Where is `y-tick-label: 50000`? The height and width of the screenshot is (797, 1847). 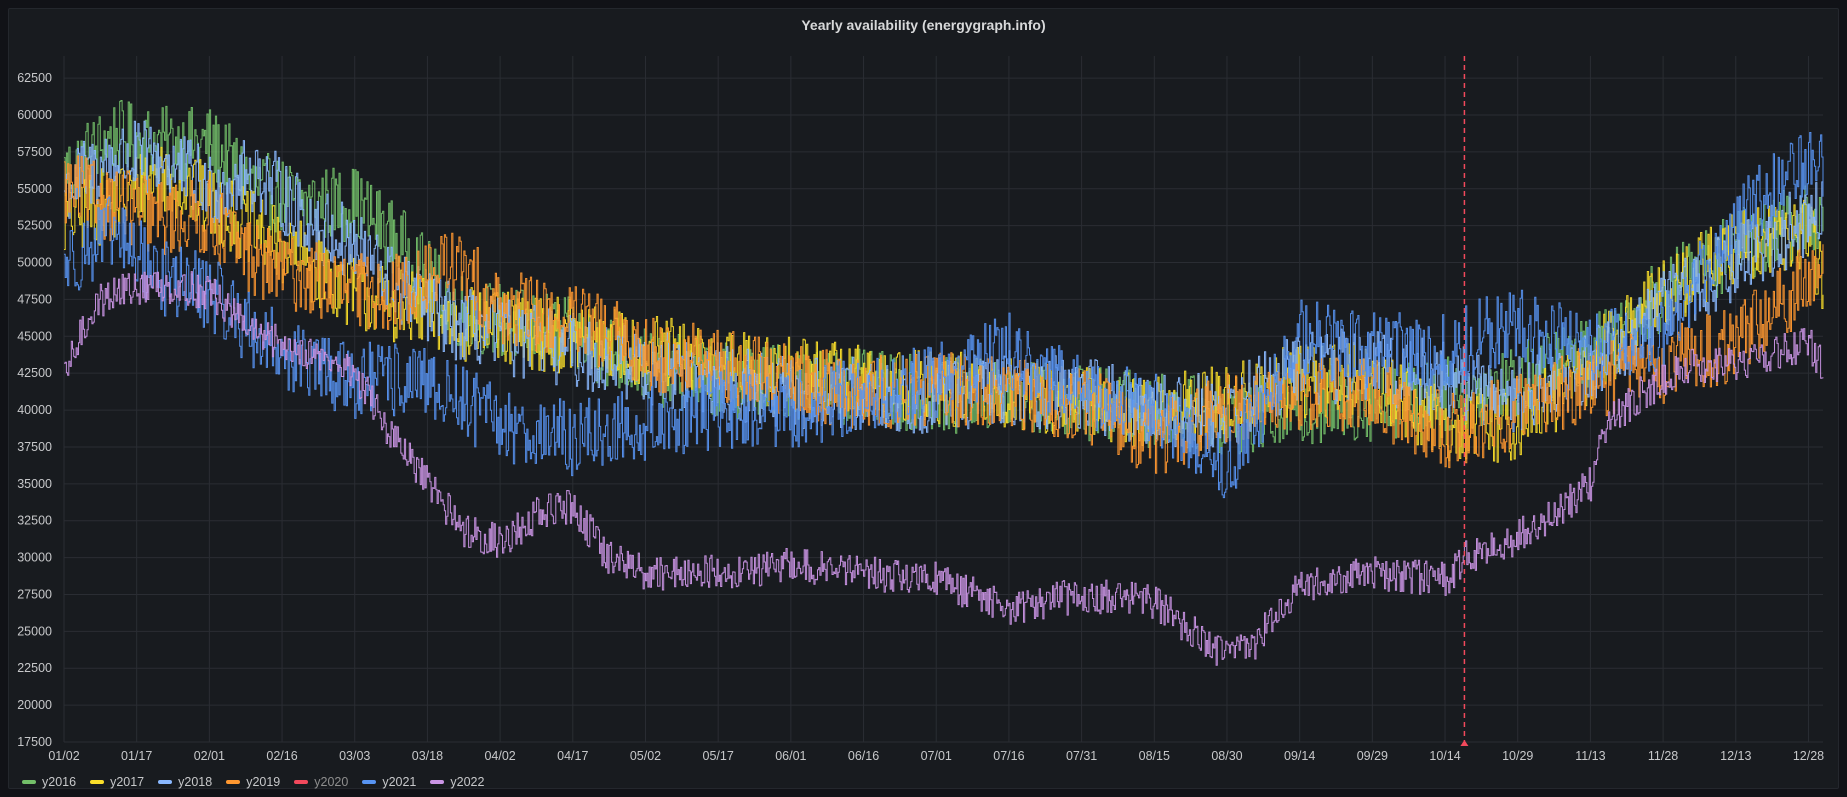 y-tick-label: 50000 is located at coordinates (34, 263).